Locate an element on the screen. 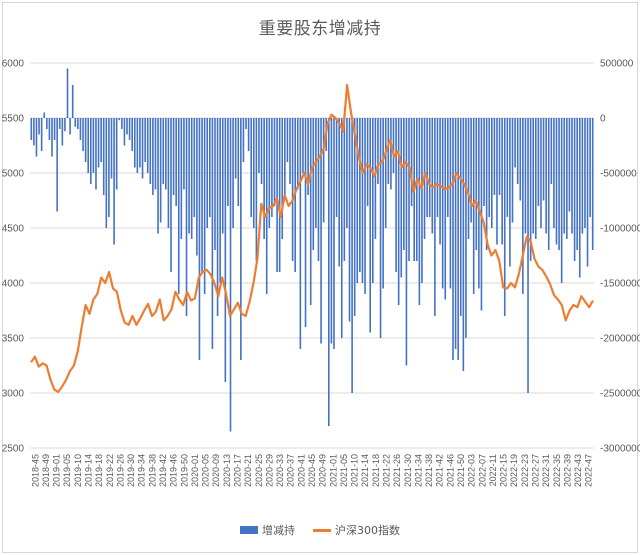 The image size is (640, 555). right-axis-tick: 0 is located at coordinates (603, 119).